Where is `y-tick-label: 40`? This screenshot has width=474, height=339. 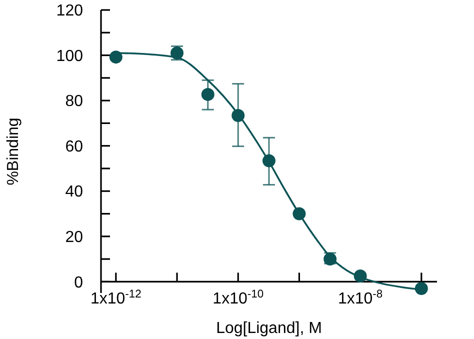 y-tick-label: 40 is located at coordinates (74, 192).